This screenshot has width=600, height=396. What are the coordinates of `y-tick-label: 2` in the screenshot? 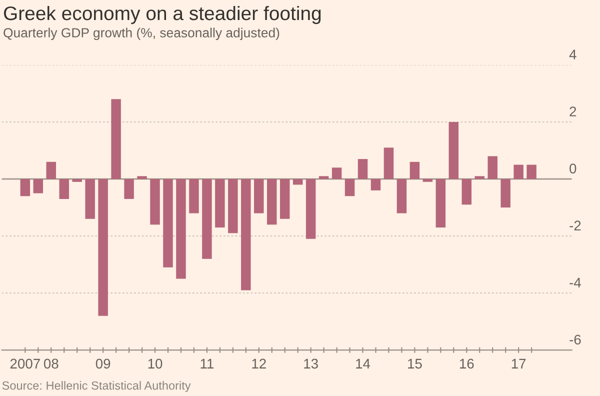 It's located at (573, 111).